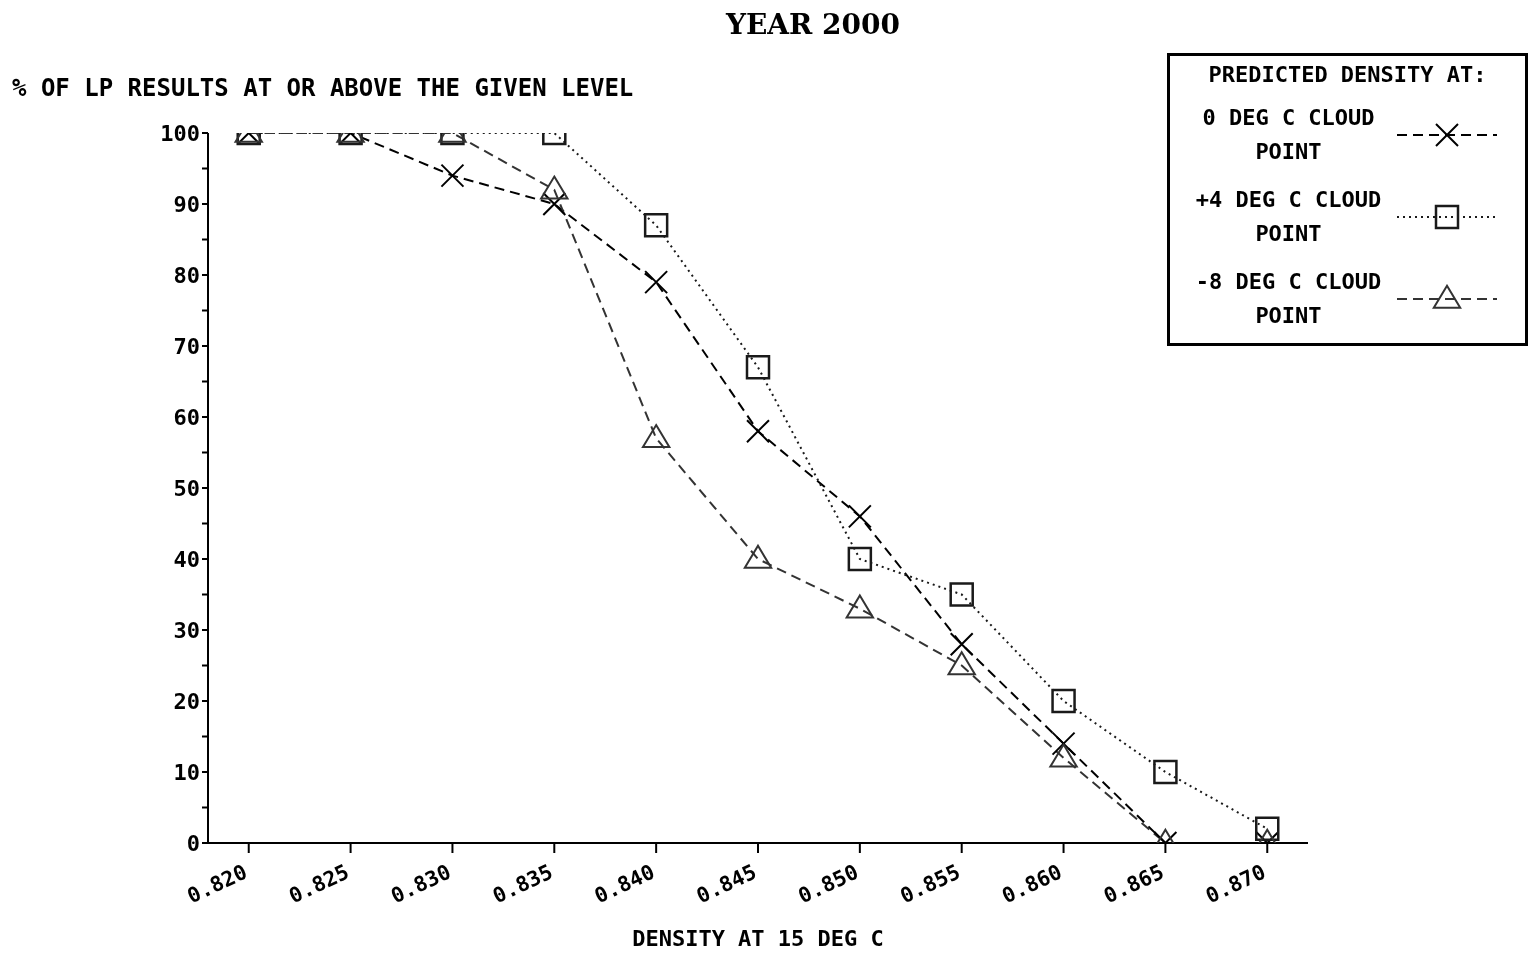 This screenshot has width=1536, height=970. I want to click on y-tick-label: 70, so click(186, 346).